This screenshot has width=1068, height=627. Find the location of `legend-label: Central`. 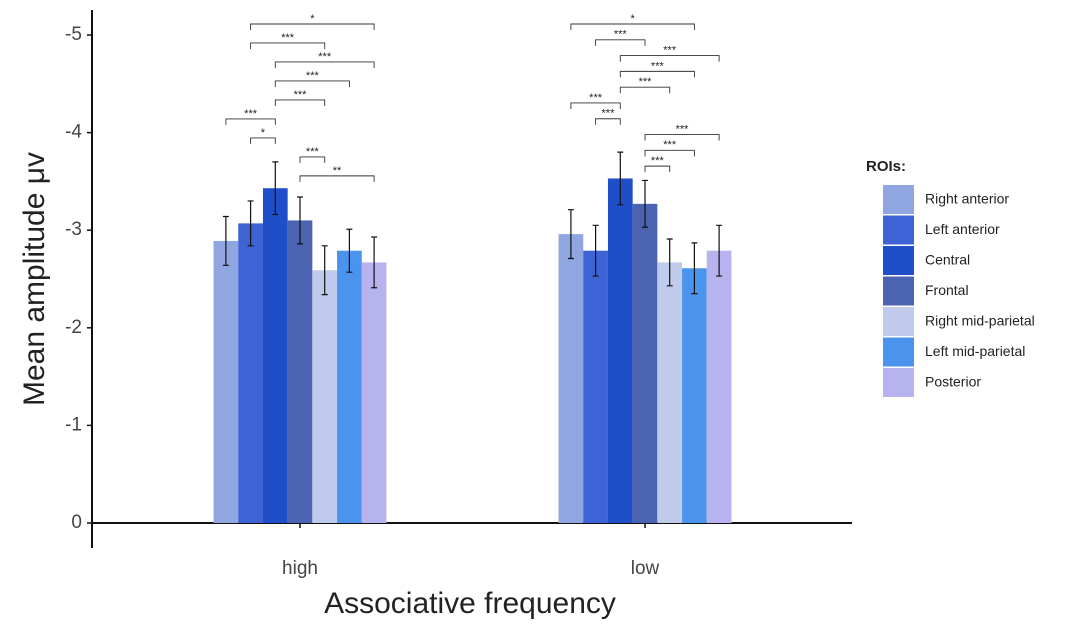

legend-label: Central is located at coordinates (947, 260).